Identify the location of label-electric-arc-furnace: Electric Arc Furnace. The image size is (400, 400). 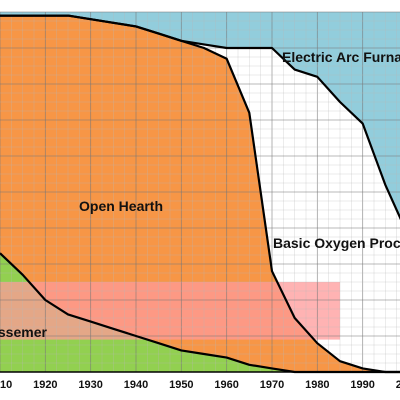
(341, 57).